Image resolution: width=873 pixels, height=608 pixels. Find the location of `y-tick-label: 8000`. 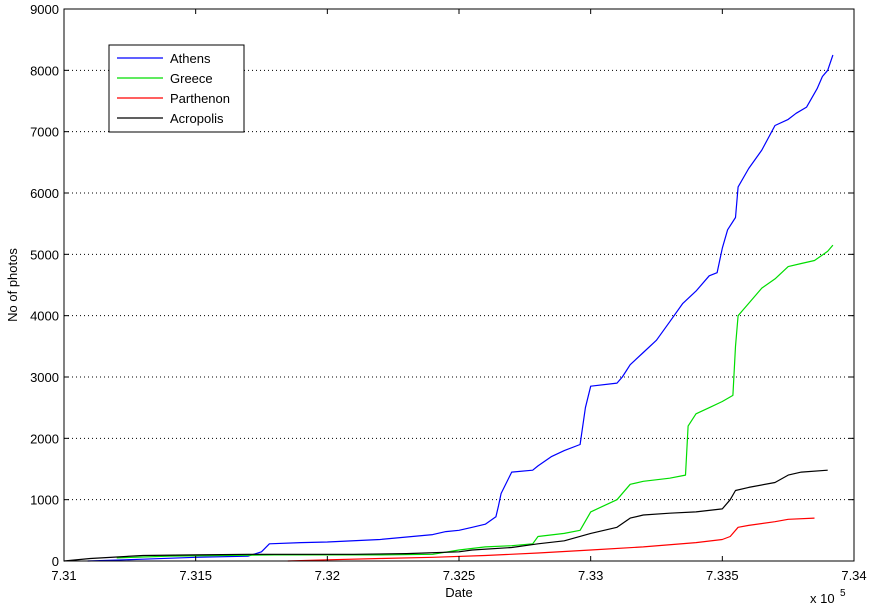

y-tick-label: 8000 is located at coordinates (44, 70).